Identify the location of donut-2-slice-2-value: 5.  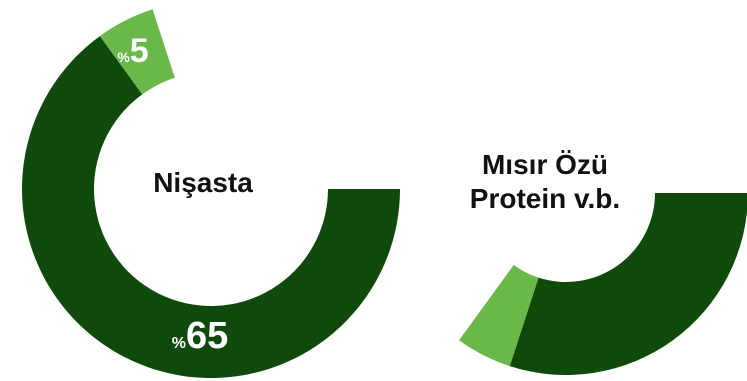
(471, 60).